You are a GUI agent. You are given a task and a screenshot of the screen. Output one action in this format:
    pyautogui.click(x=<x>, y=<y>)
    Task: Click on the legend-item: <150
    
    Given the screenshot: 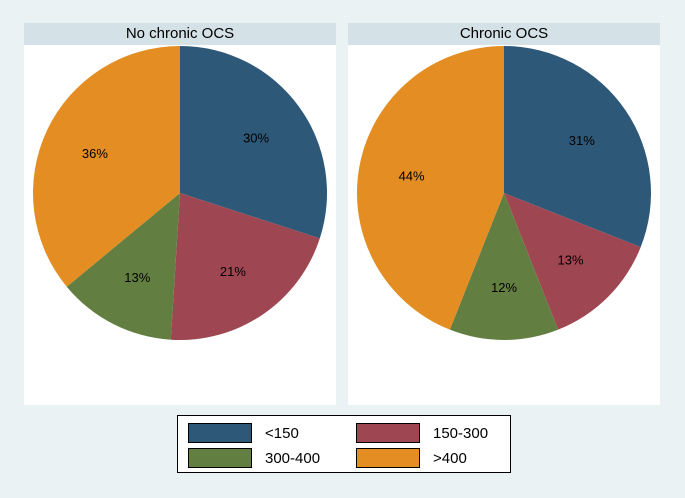 What is the action you would take?
    pyautogui.click(x=243, y=433)
    